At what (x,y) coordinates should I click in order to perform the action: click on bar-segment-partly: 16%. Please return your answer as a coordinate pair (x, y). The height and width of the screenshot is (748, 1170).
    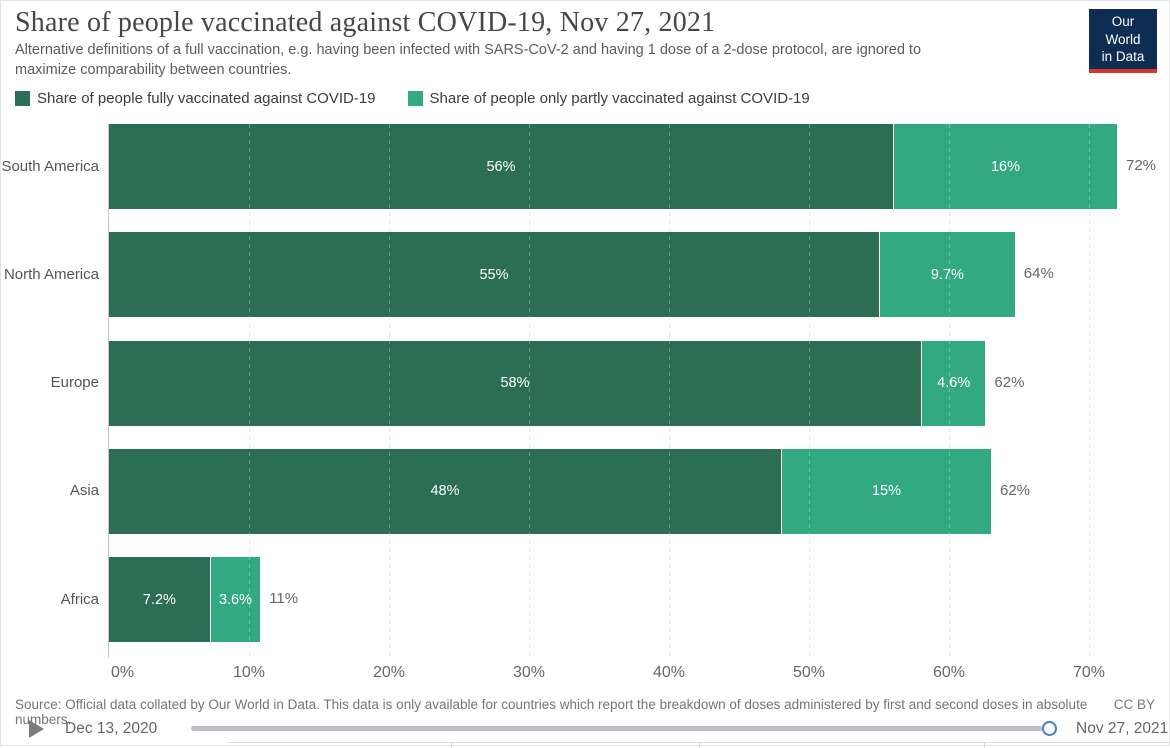
    Looking at the image, I should click on (1005, 166).